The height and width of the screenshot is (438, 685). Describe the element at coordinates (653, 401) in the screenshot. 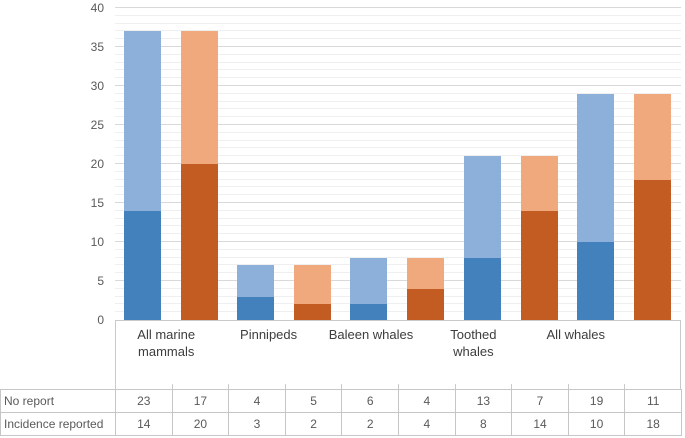

I see `table-value-cell: 11` at that location.